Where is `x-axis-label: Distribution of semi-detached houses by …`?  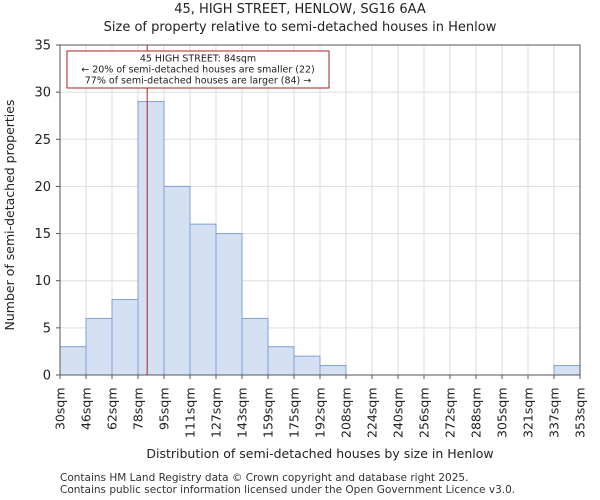
x-axis-label: Distribution of semi-detached houses by … is located at coordinates (319, 453).